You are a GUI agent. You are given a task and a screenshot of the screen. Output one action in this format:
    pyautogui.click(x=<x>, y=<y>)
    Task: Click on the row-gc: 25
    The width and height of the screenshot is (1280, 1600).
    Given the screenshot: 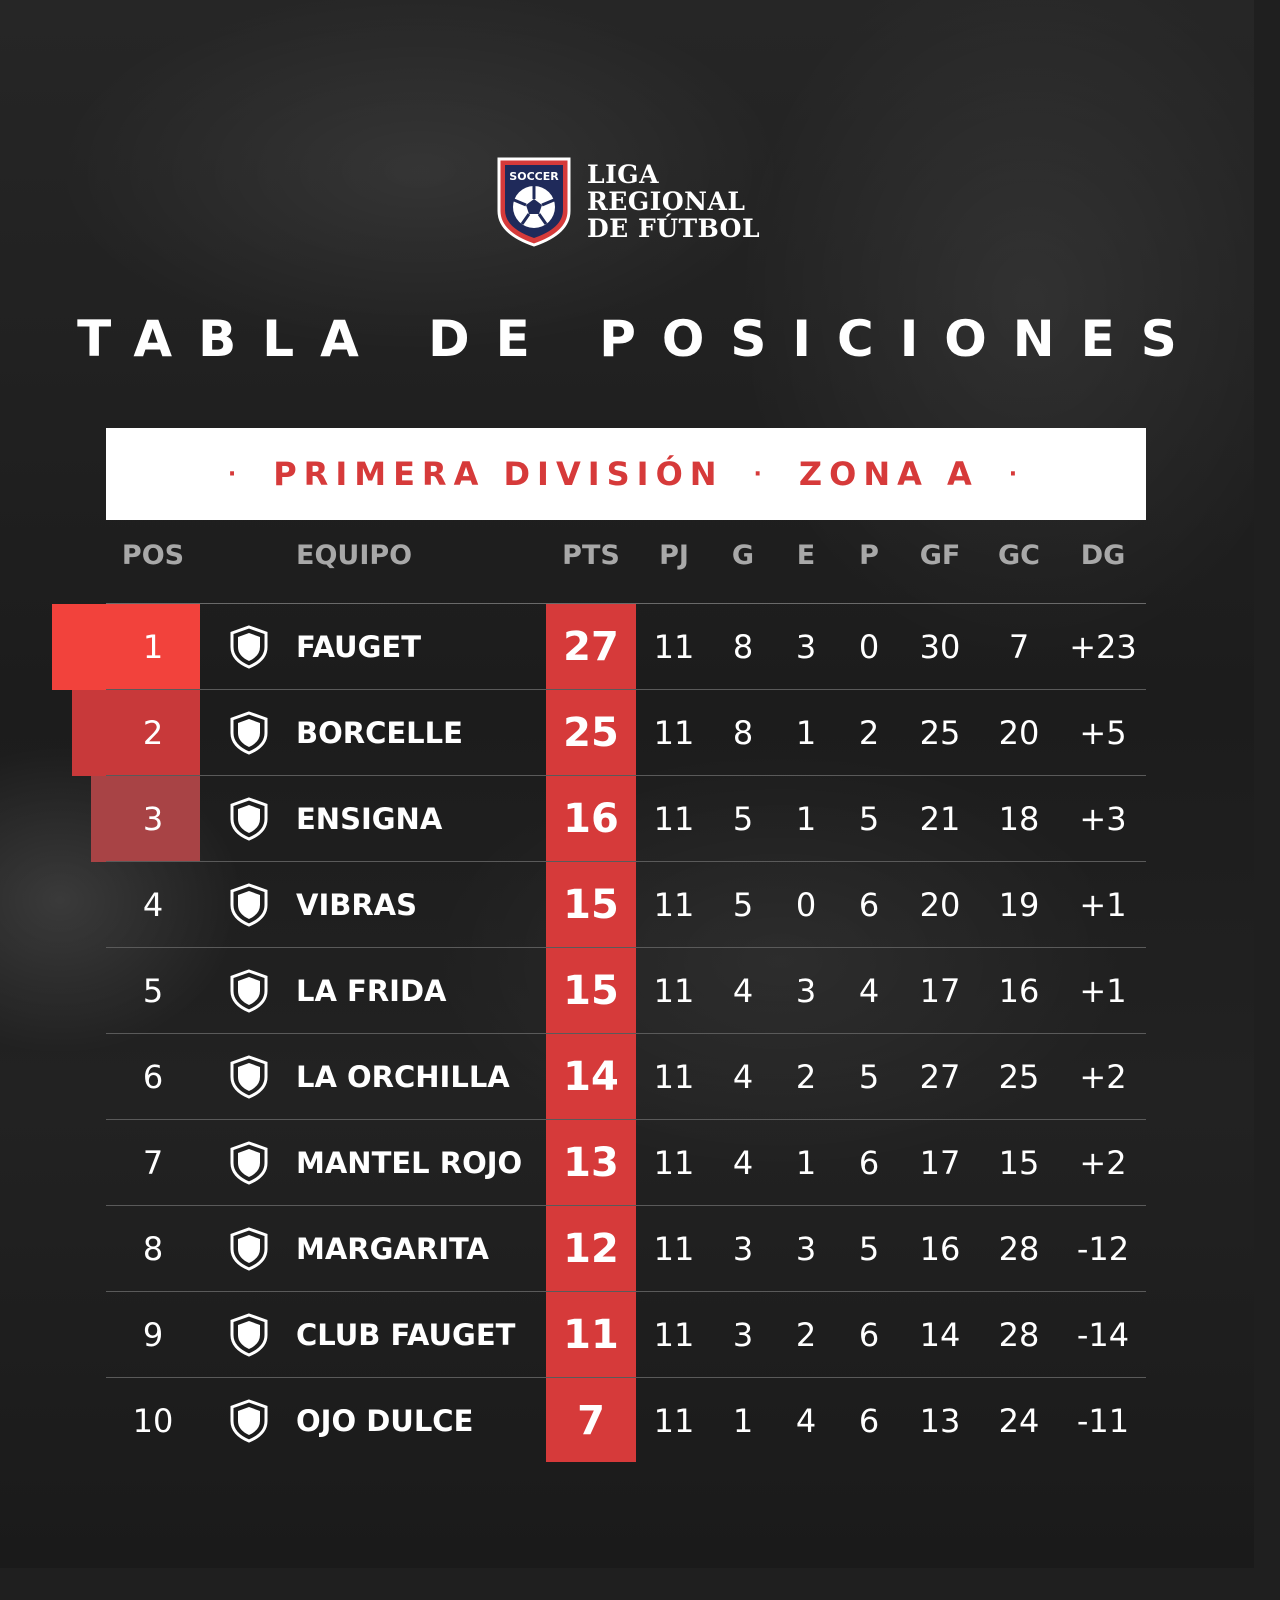 What is the action you would take?
    pyautogui.click(x=1019, y=1077)
    